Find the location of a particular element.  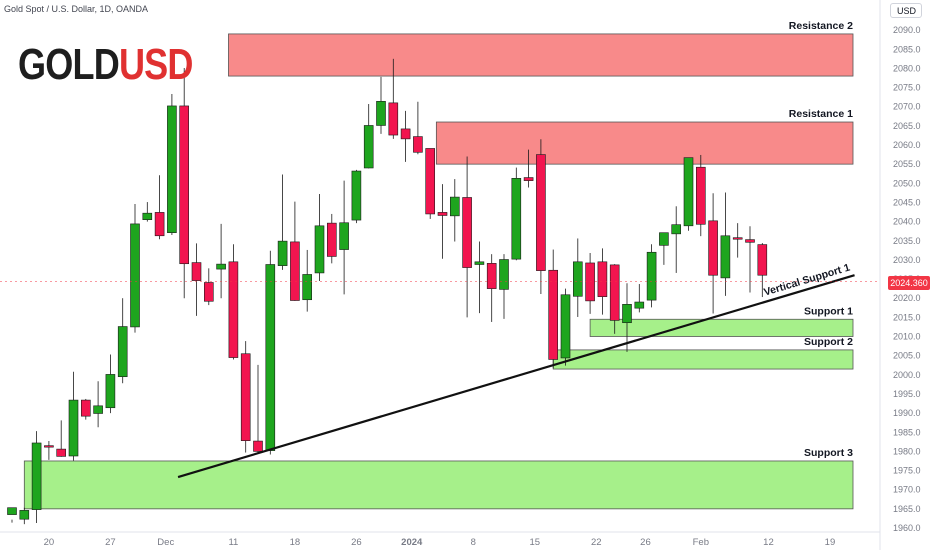

y-tick-25: 2085.0 is located at coordinates (907, 49).